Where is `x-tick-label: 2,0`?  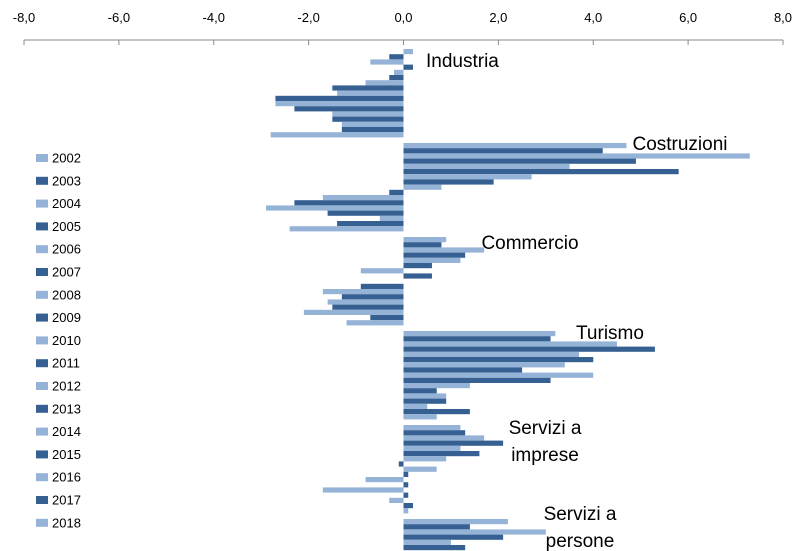 x-tick-label: 2,0 is located at coordinates (498, 17).